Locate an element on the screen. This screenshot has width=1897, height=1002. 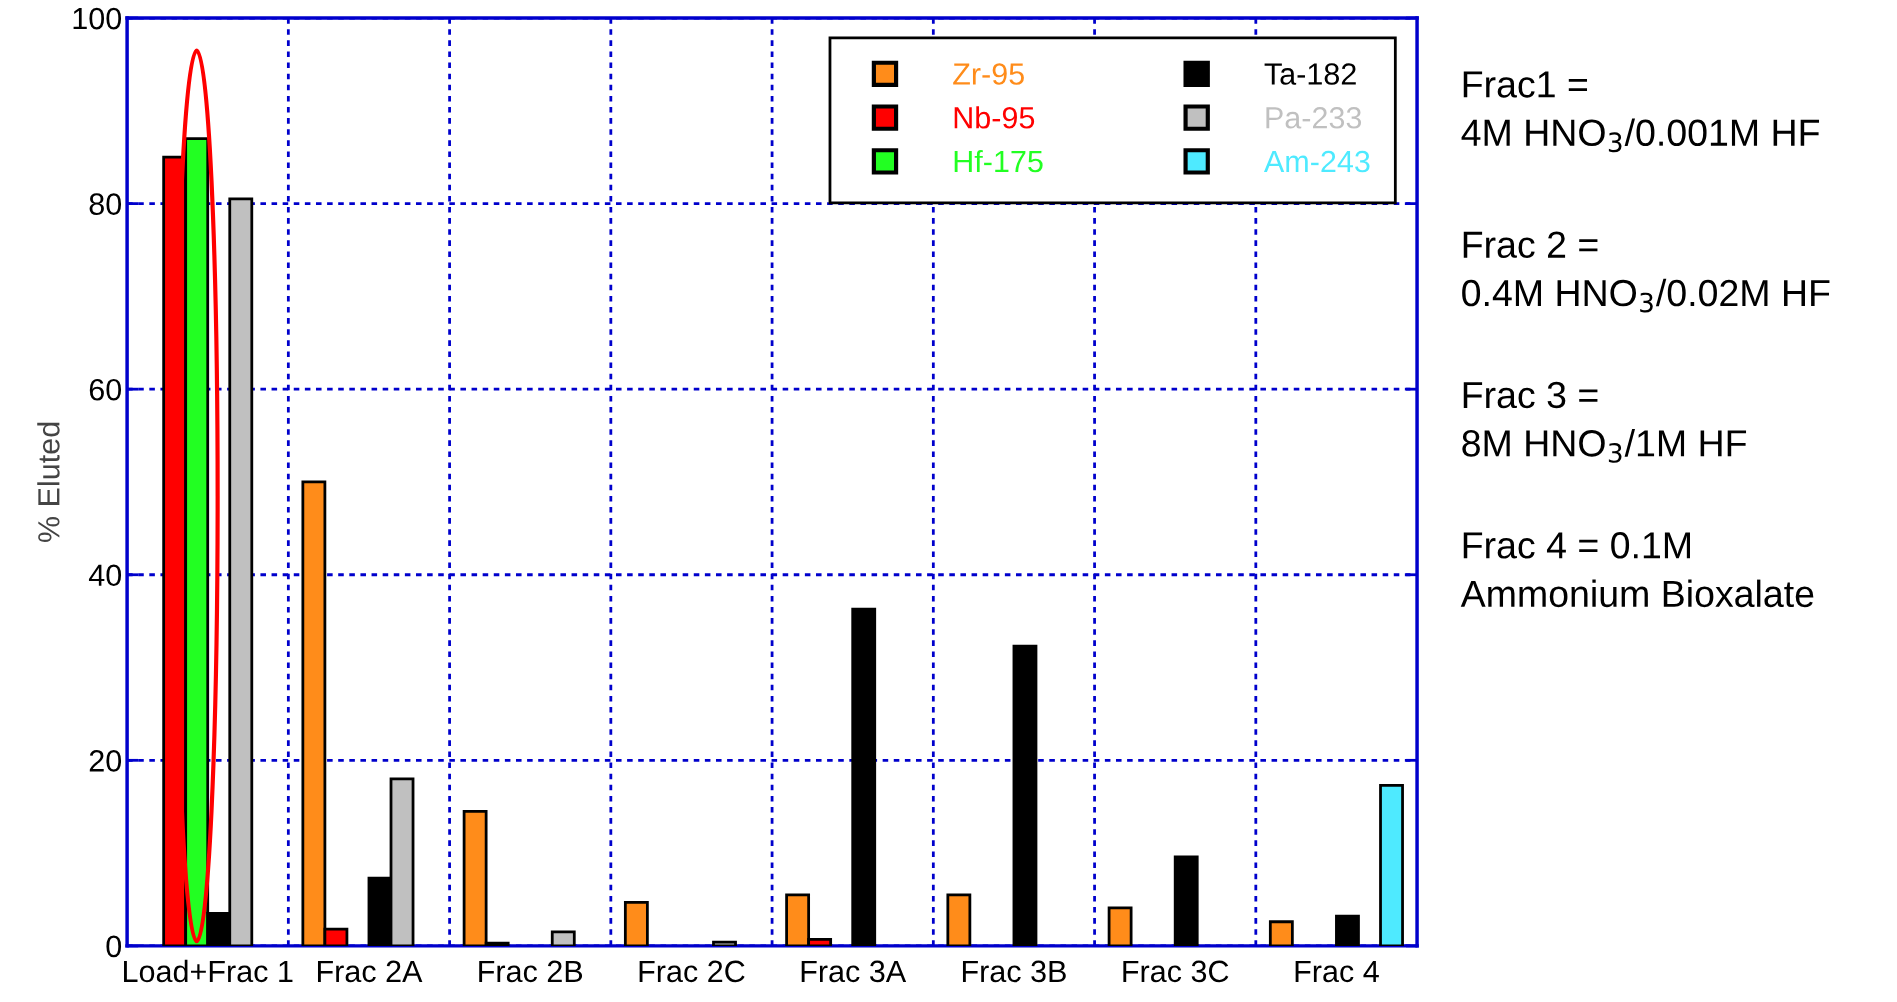
legend-label: Nb-95 is located at coordinates (994, 117).